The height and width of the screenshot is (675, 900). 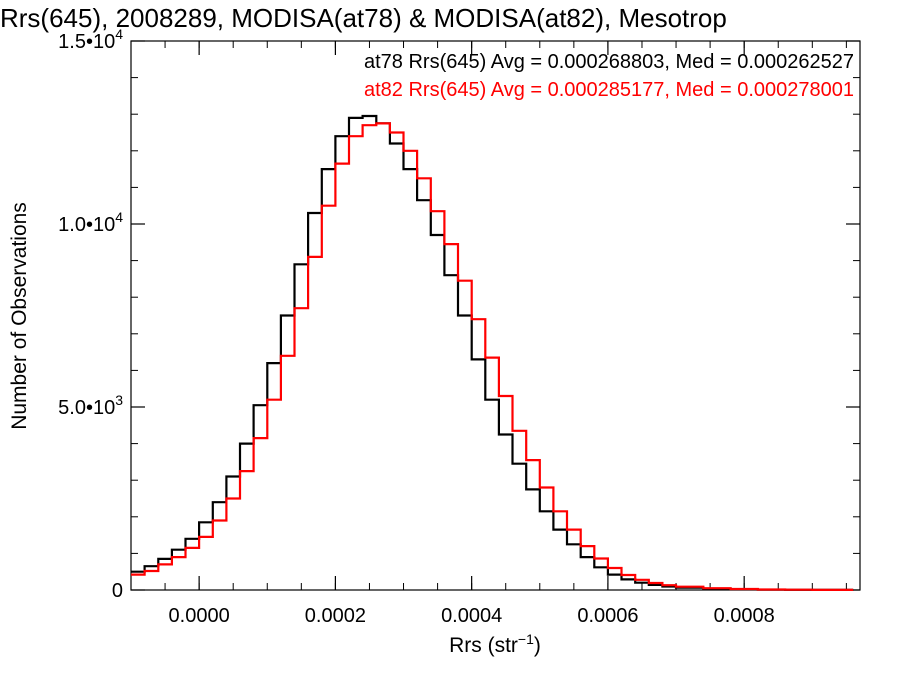 What do you see at coordinates (90, 222) in the screenshot?
I see `y-tick-label: 1.0•104` at bounding box center [90, 222].